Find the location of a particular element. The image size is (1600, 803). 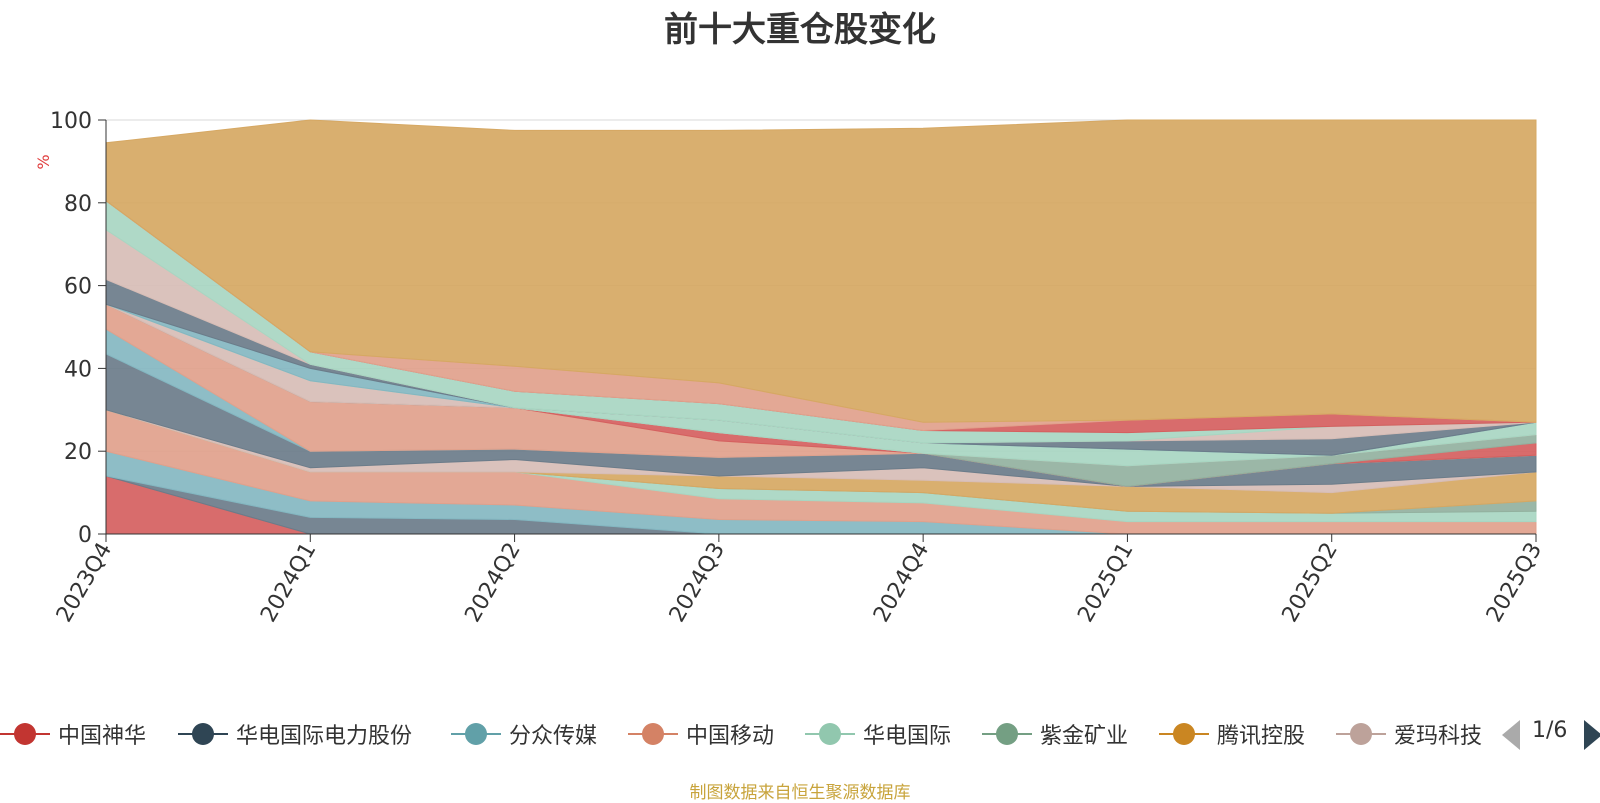

legend-label: 分众传媒 is located at coordinates (553, 736).